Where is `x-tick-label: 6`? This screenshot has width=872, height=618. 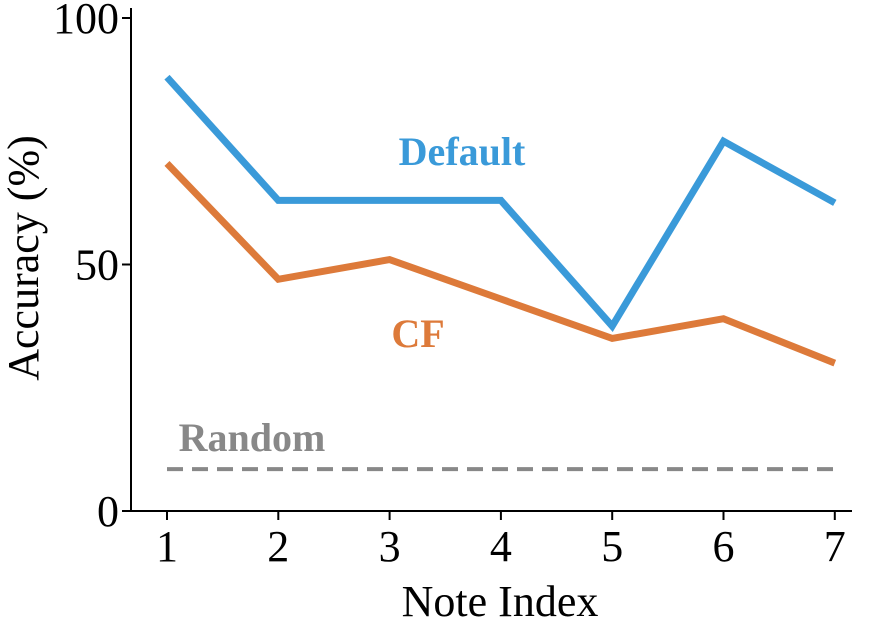 x-tick-label: 6 is located at coordinates (724, 546).